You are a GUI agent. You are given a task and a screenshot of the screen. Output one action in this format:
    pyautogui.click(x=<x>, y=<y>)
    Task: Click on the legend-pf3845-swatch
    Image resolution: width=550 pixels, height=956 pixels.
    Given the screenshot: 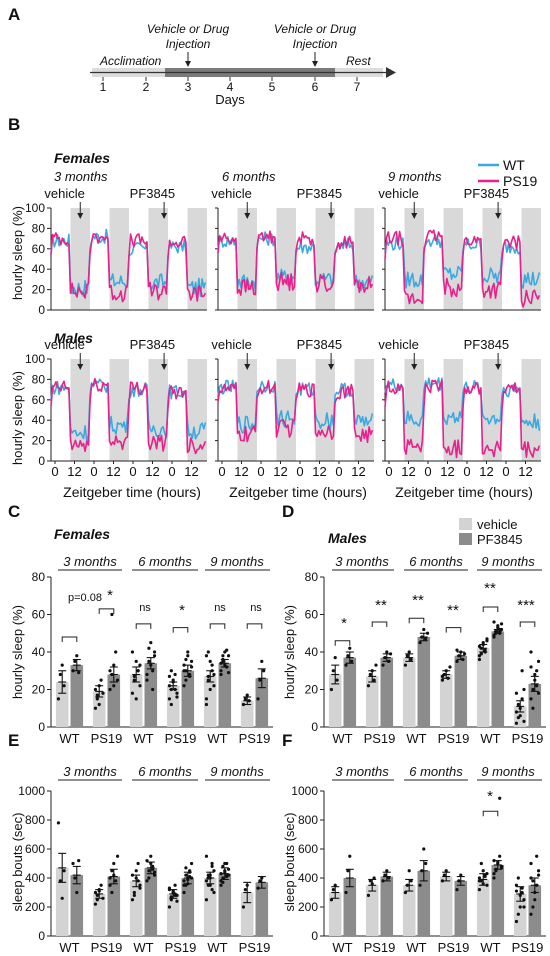 What is the action you would take?
    pyautogui.click(x=465, y=539)
    